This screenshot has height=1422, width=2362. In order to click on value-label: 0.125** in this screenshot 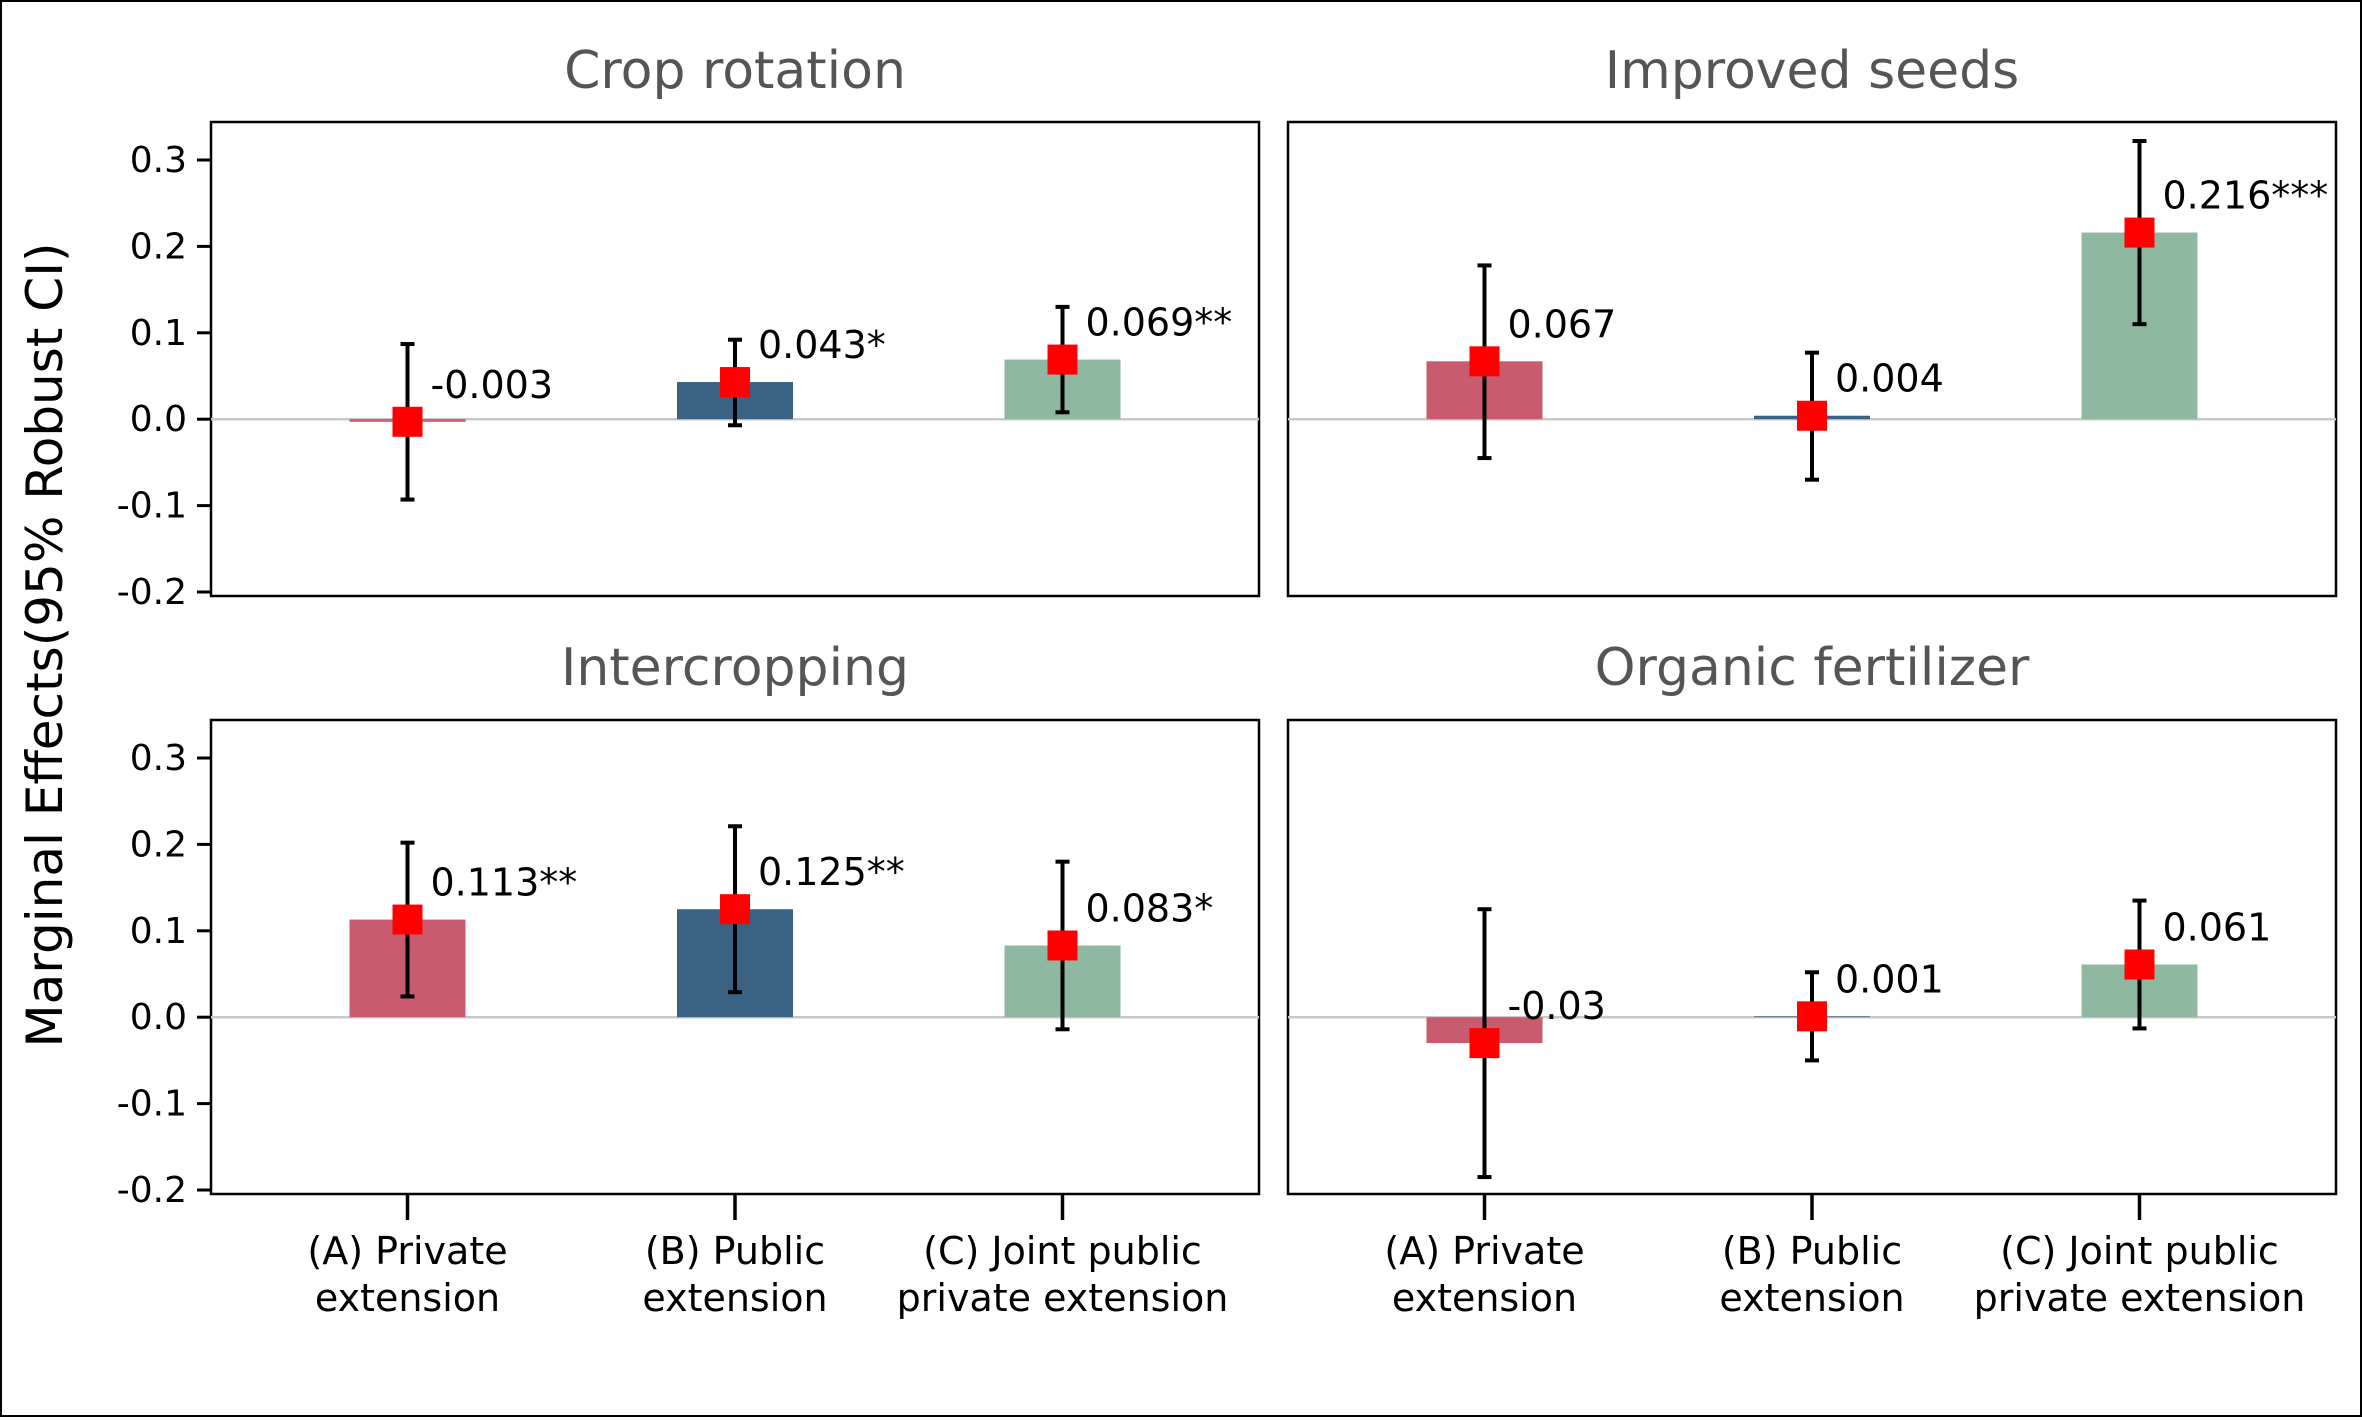, I will do `click(831, 872)`.